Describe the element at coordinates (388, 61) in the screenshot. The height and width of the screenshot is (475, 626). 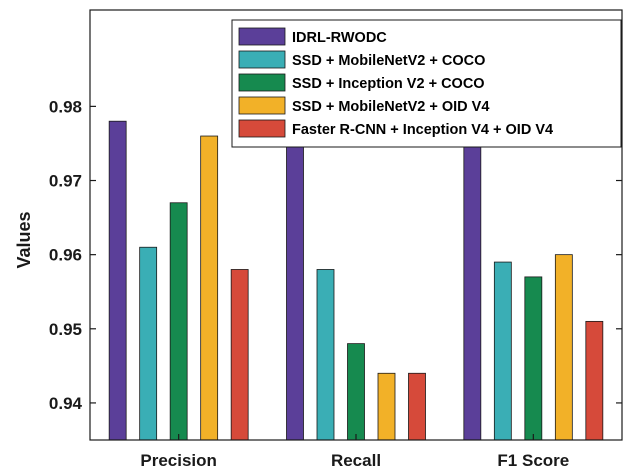
I see `legend-entry-label: SSD + MobileNetV2 + COCO` at that location.